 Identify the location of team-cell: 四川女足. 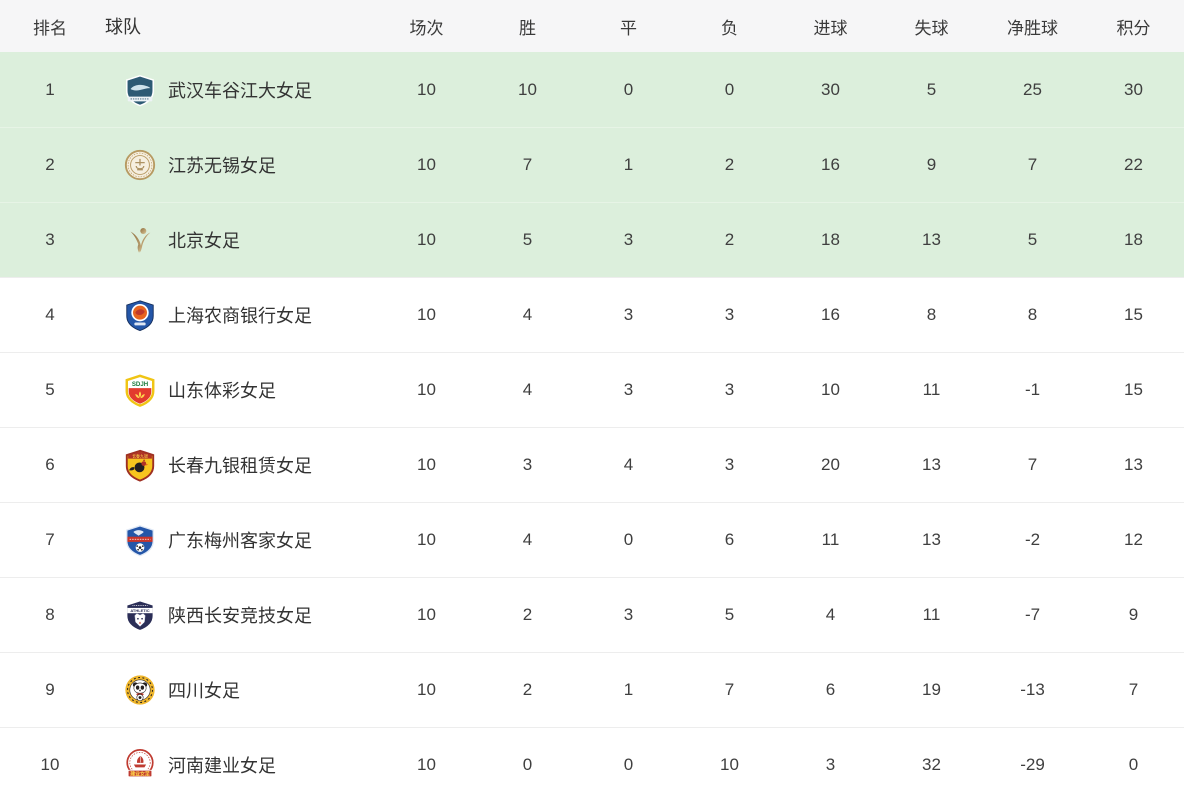
(238, 690).